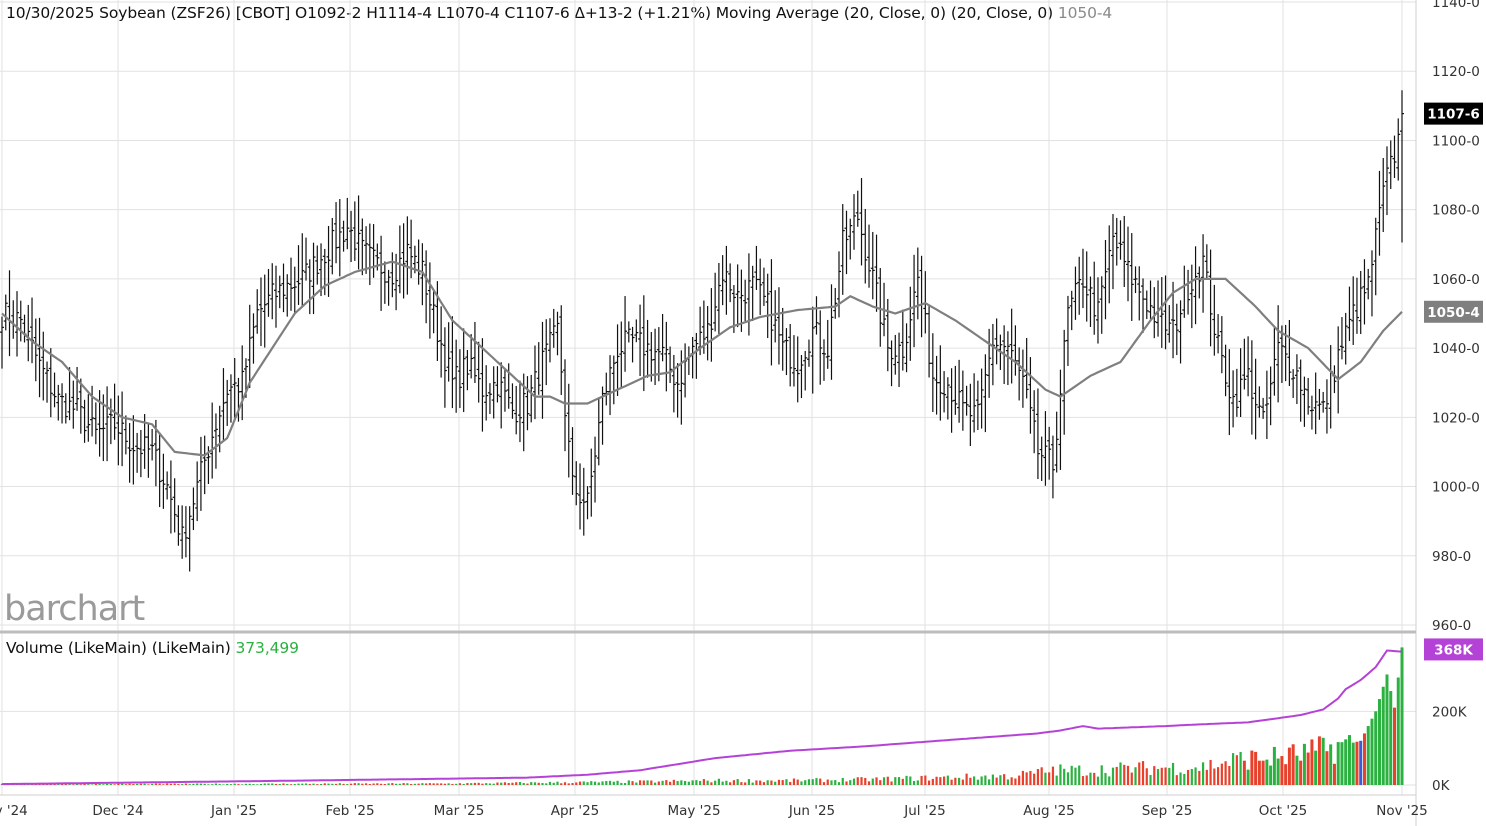 The image size is (1486, 826). I want to click on time-tick-label: May '25, so click(693, 811).